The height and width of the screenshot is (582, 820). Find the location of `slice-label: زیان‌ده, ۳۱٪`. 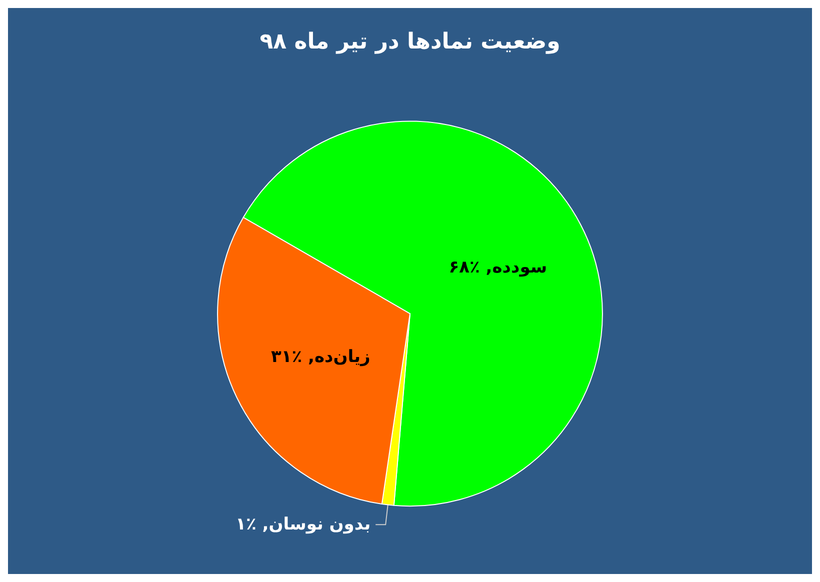

slice-label: زیان‌ده, ۳۱٪ is located at coordinates (320, 356).